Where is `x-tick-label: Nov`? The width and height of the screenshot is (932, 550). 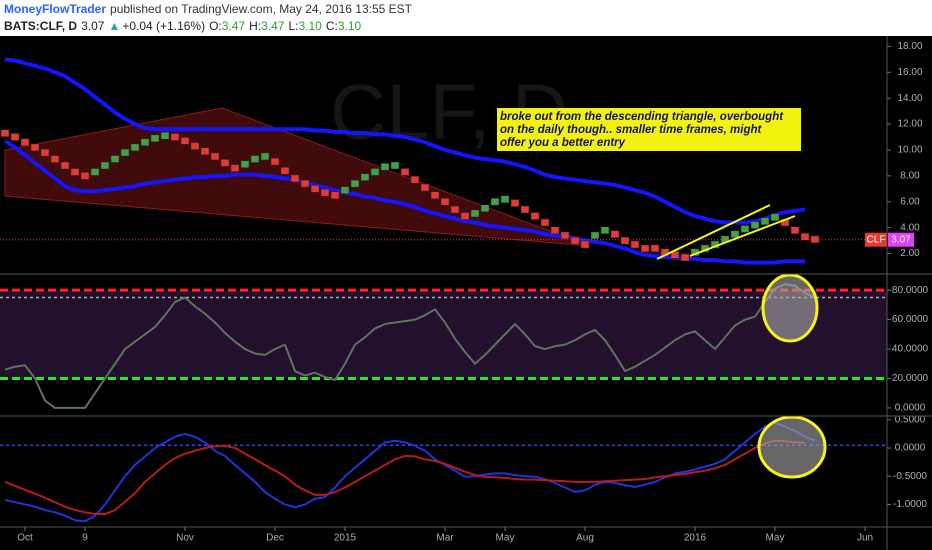
x-tick-label: Nov is located at coordinates (185, 538).